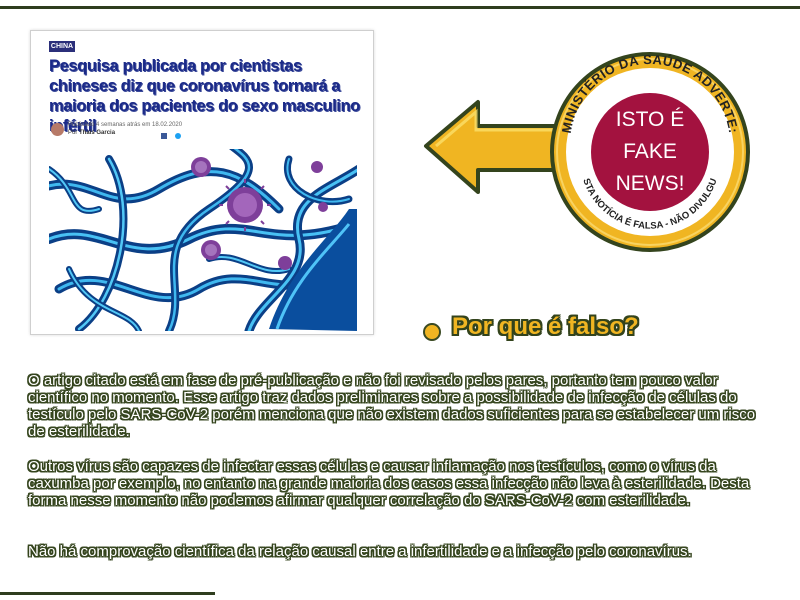 The height and width of the screenshot is (600, 800). What do you see at coordinates (178, 136) in the screenshot?
I see `twitter-icon` at bounding box center [178, 136].